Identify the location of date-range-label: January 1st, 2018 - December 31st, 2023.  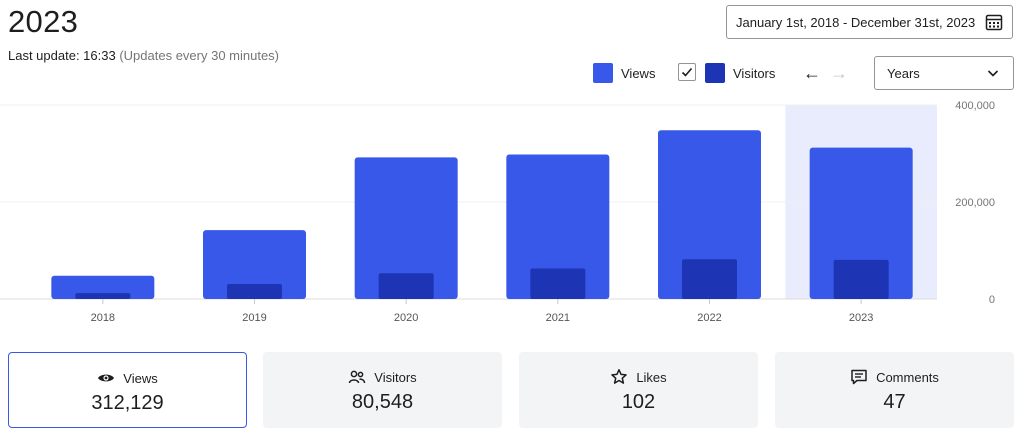
(856, 22).